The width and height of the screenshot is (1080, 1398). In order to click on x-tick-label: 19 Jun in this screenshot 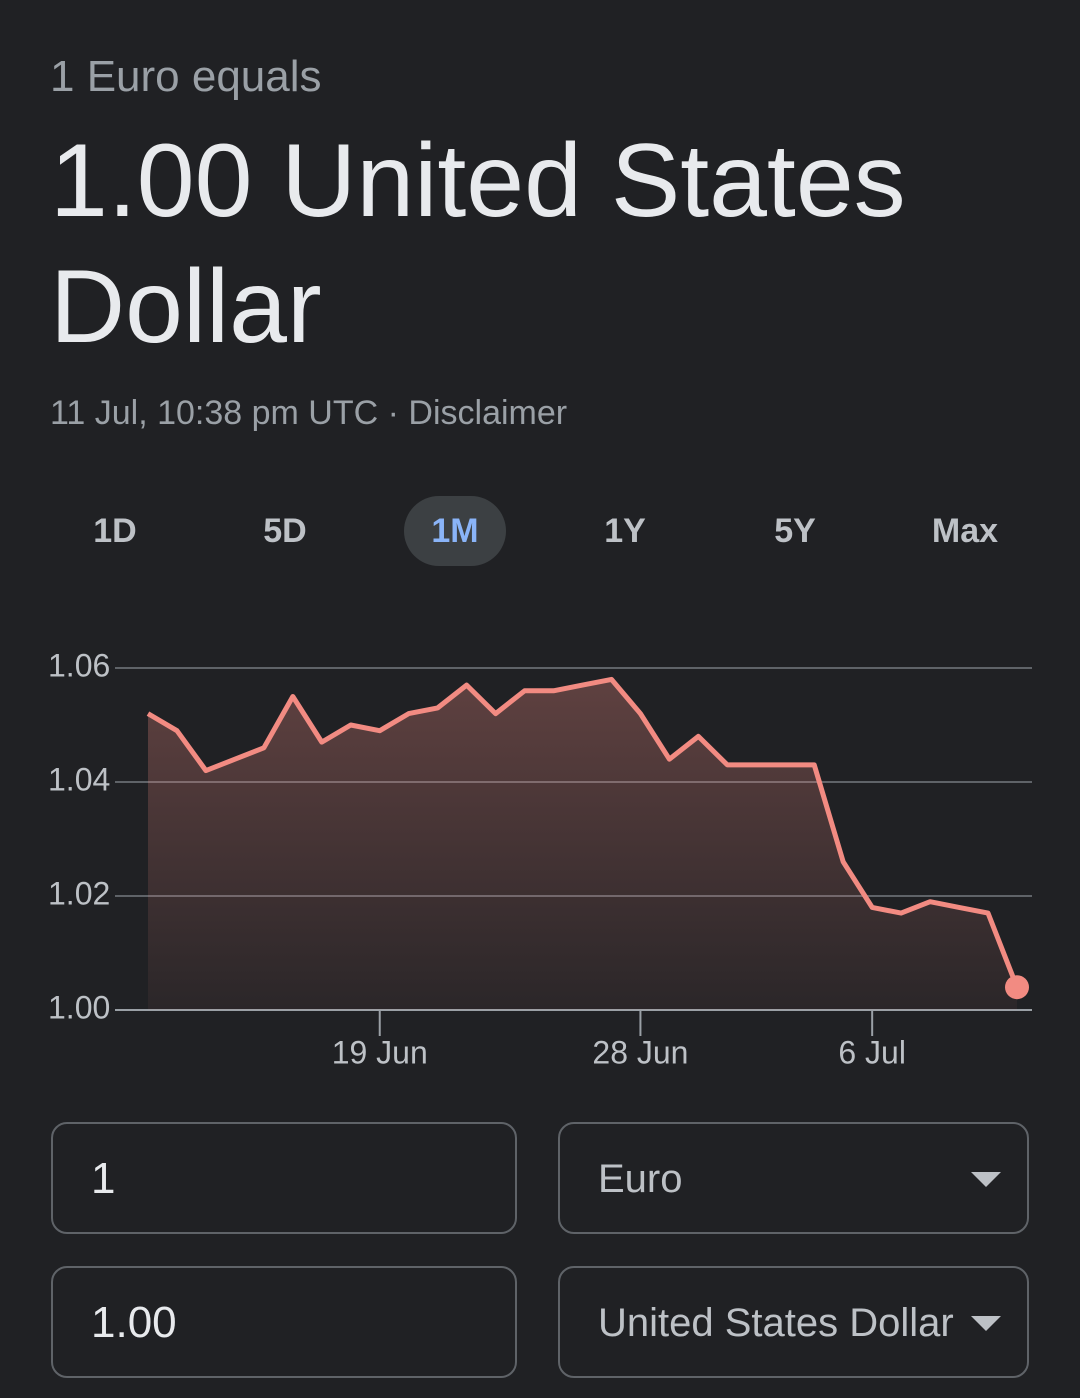, I will do `click(380, 1052)`.